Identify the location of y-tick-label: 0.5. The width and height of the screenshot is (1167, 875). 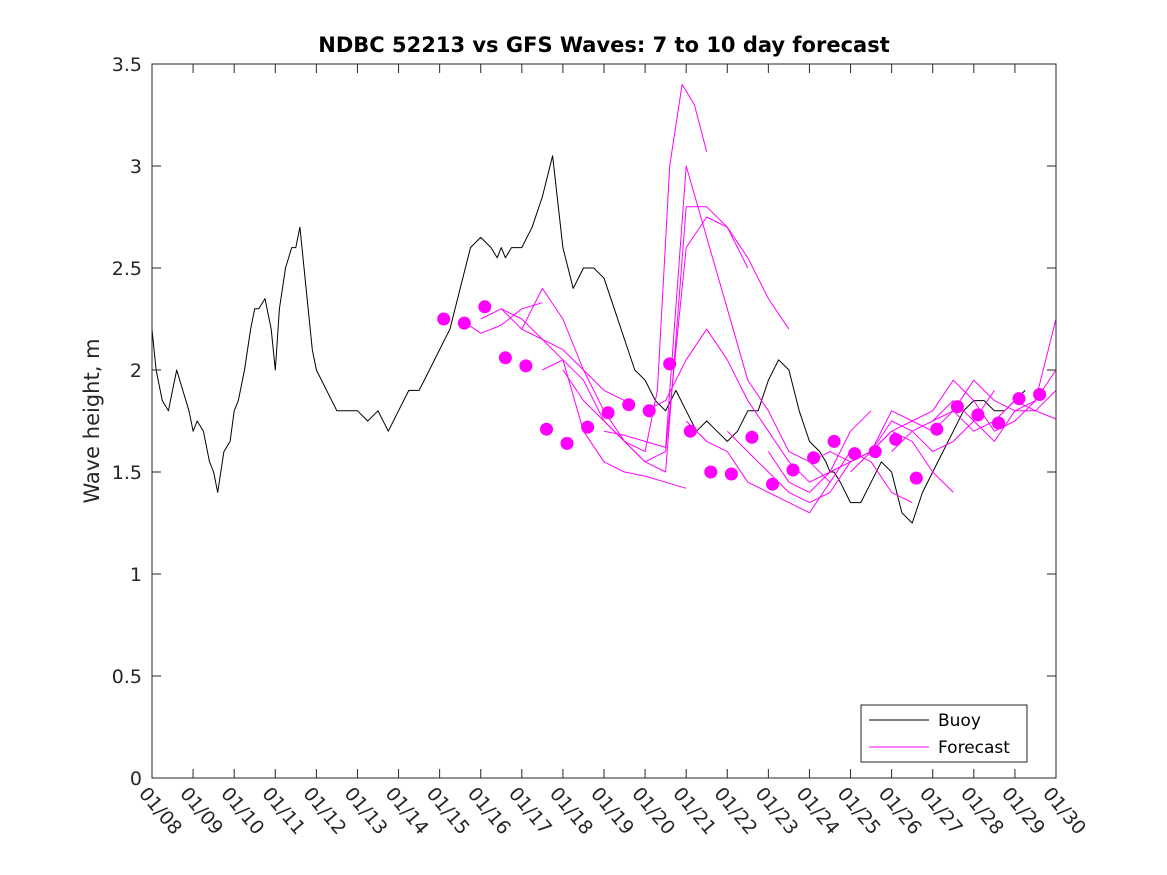
(127, 677).